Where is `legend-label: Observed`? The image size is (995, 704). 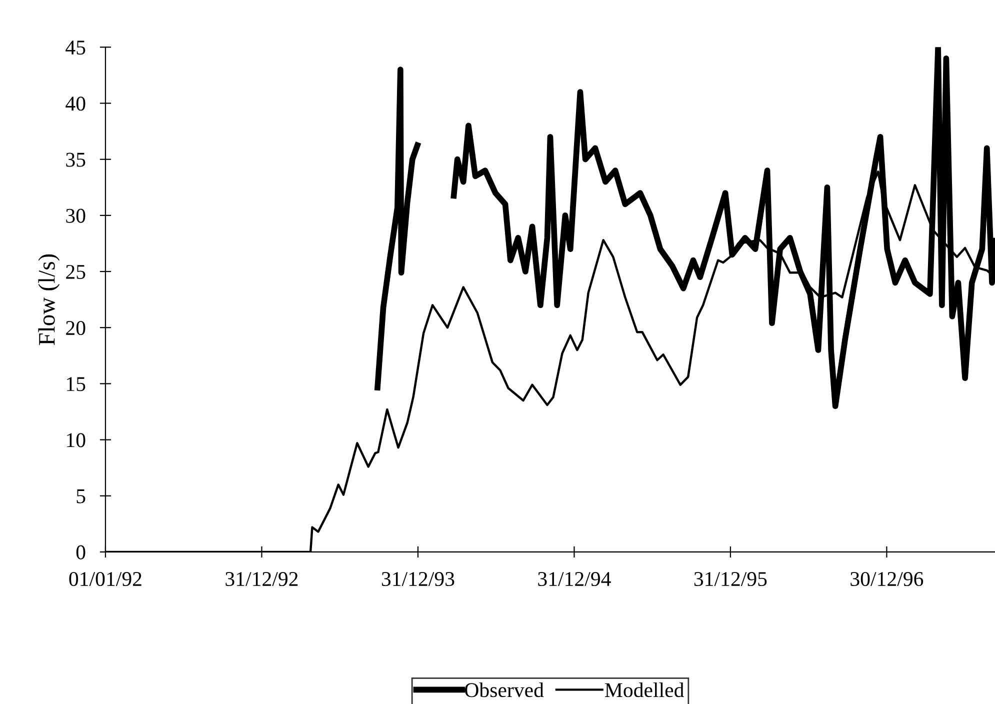 legend-label: Observed is located at coordinates (504, 690).